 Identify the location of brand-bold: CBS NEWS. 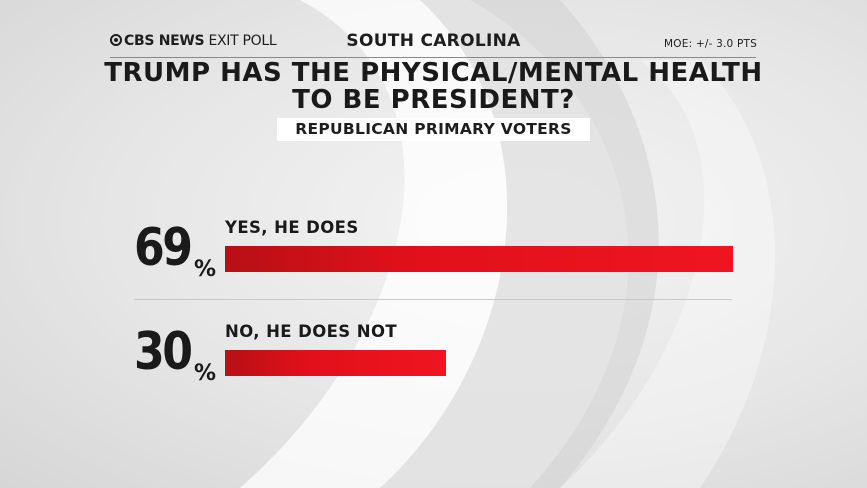
(164, 41).